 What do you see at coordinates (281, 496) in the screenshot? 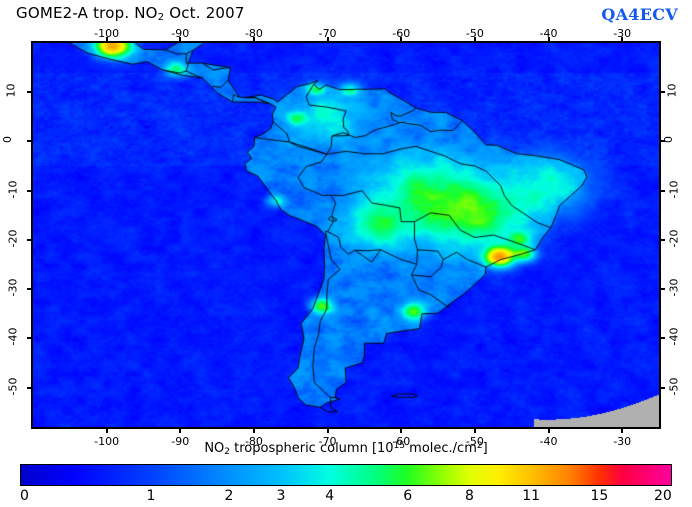
I see `colorbar-tick-label: 3` at bounding box center [281, 496].